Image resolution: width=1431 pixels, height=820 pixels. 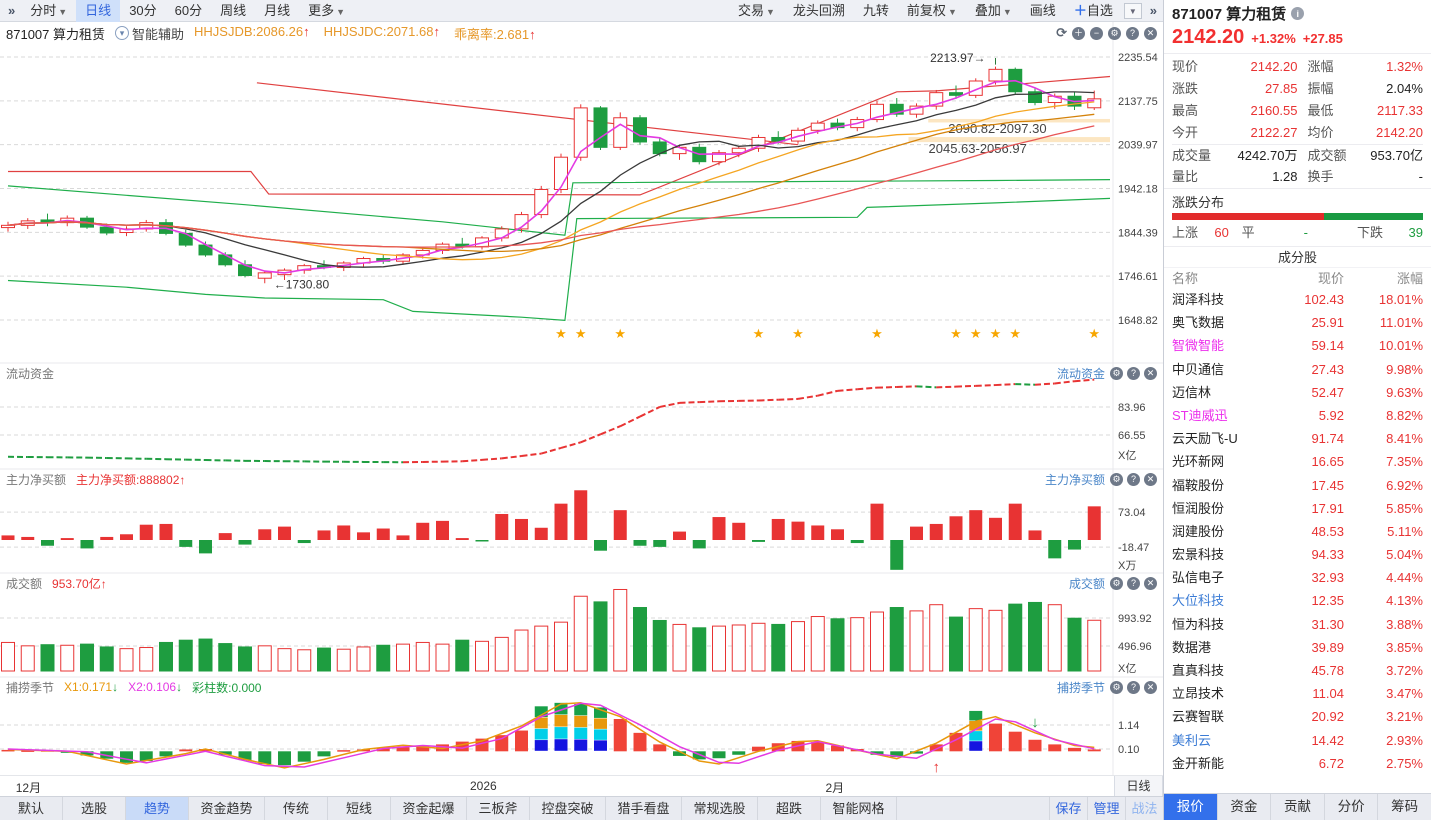 I want to click on price-band-label: 2045.63-2056.97, so click(x=978, y=148).